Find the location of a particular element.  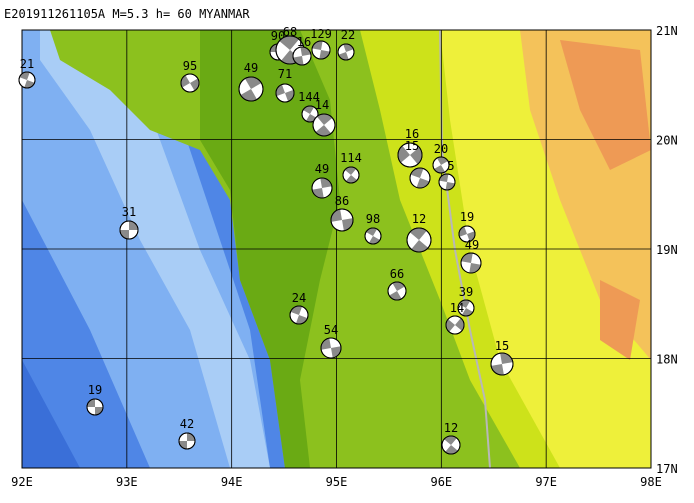

x-label: 97E is located at coordinates (546, 482).